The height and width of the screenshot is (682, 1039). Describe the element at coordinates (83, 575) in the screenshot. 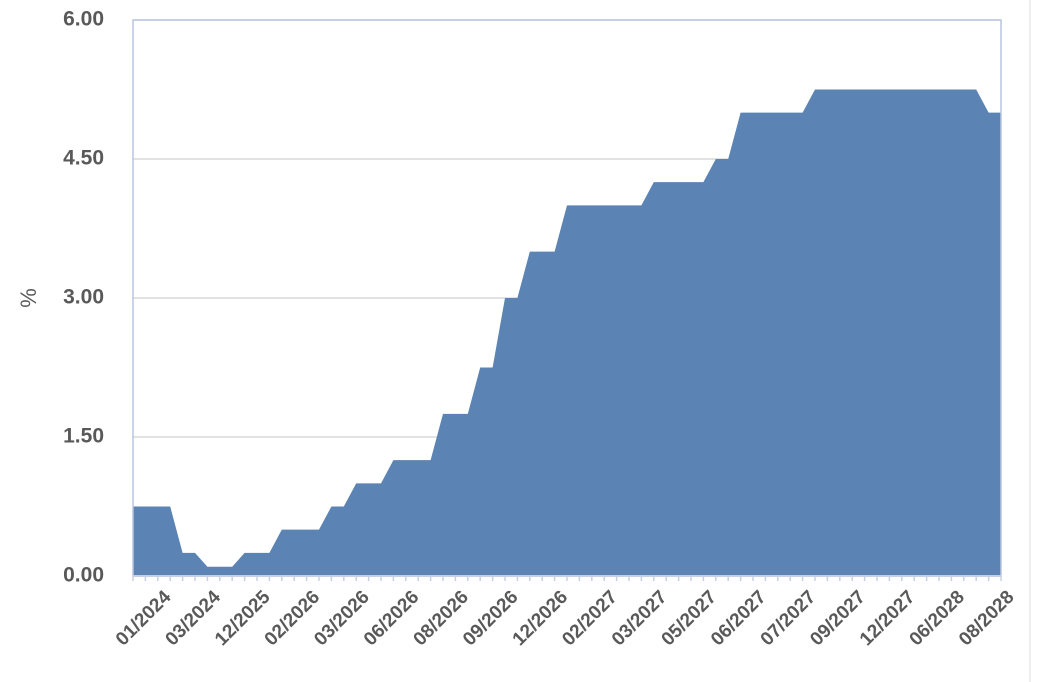

I see `y-tick-label: 0.00` at that location.